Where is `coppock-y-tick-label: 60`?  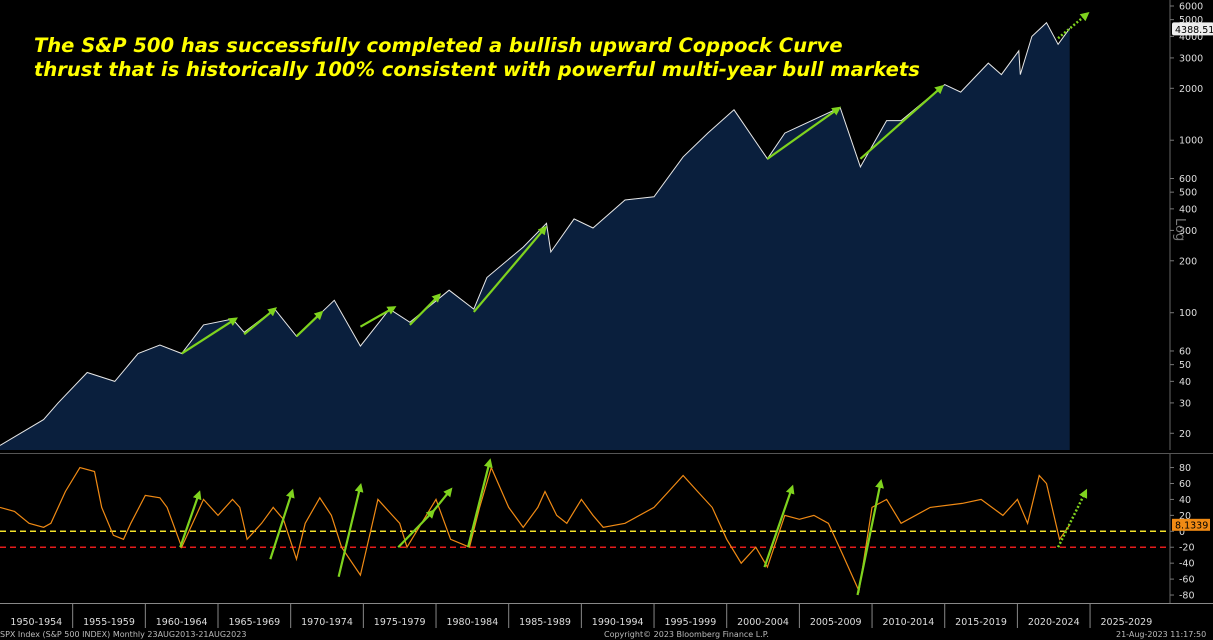 coppock-y-tick-label: 60 is located at coordinates (1185, 484).